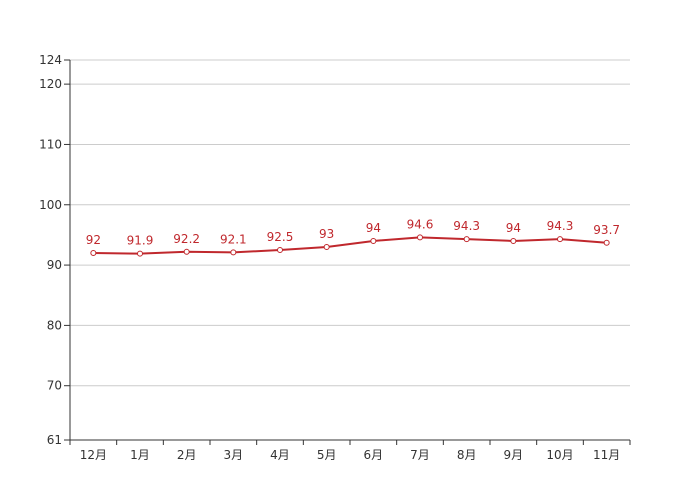 Image resolution: width=700 pixels, height=504 pixels. Describe the element at coordinates (374, 455) in the screenshot. I see `x-tick-label: 6月` at that location.